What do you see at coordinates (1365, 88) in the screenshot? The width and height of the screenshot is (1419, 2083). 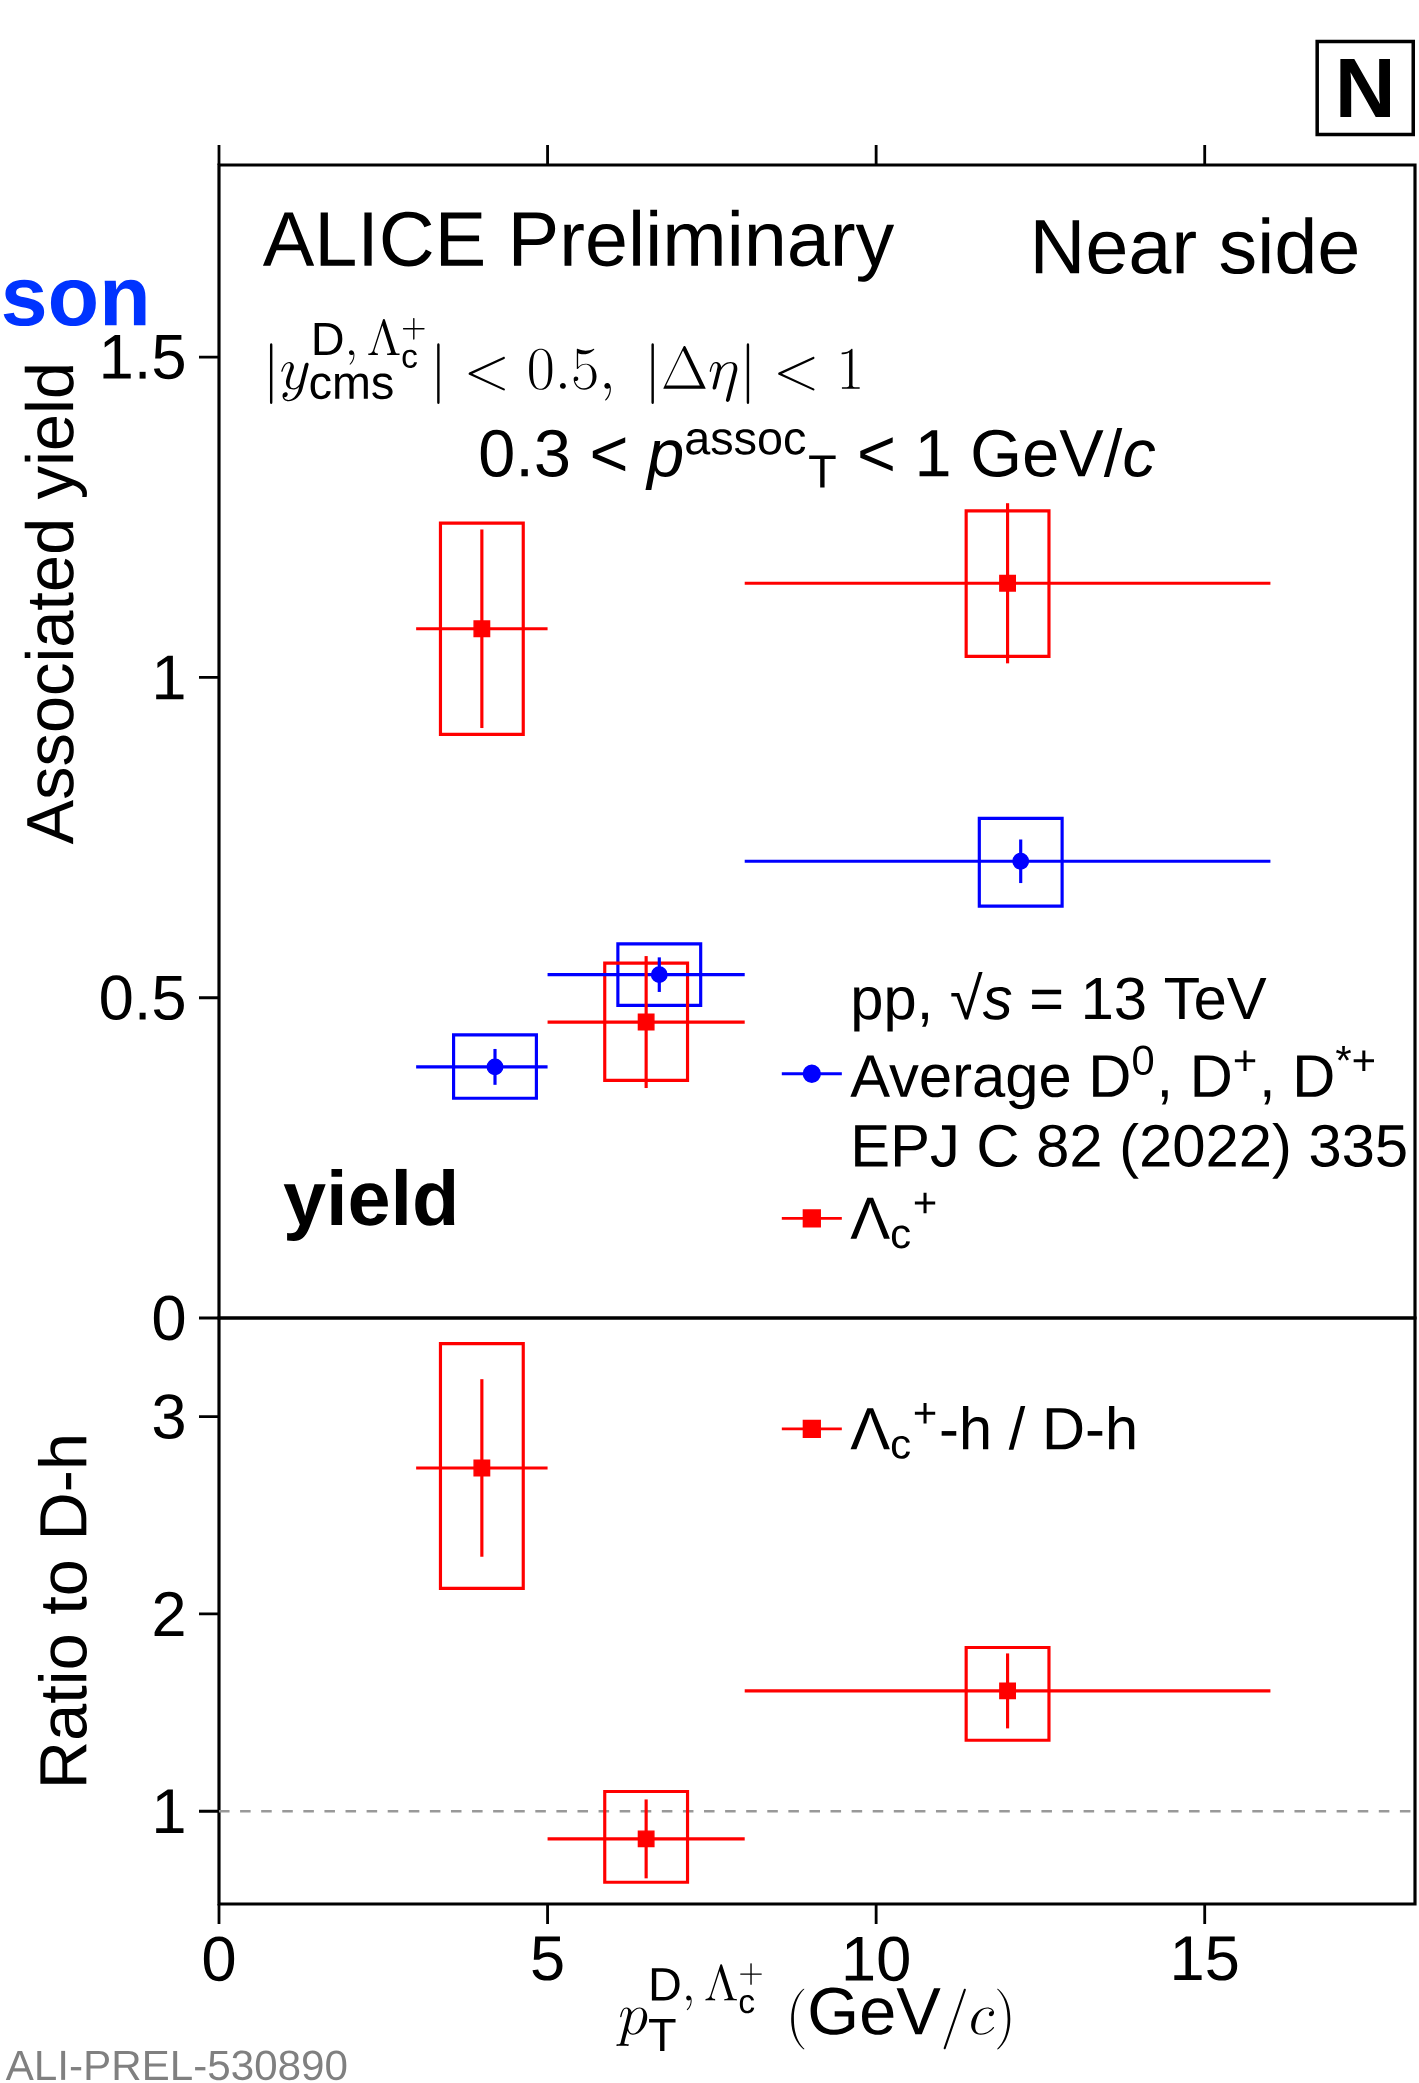 I see `text: N` at bounding box center [1365, 88].